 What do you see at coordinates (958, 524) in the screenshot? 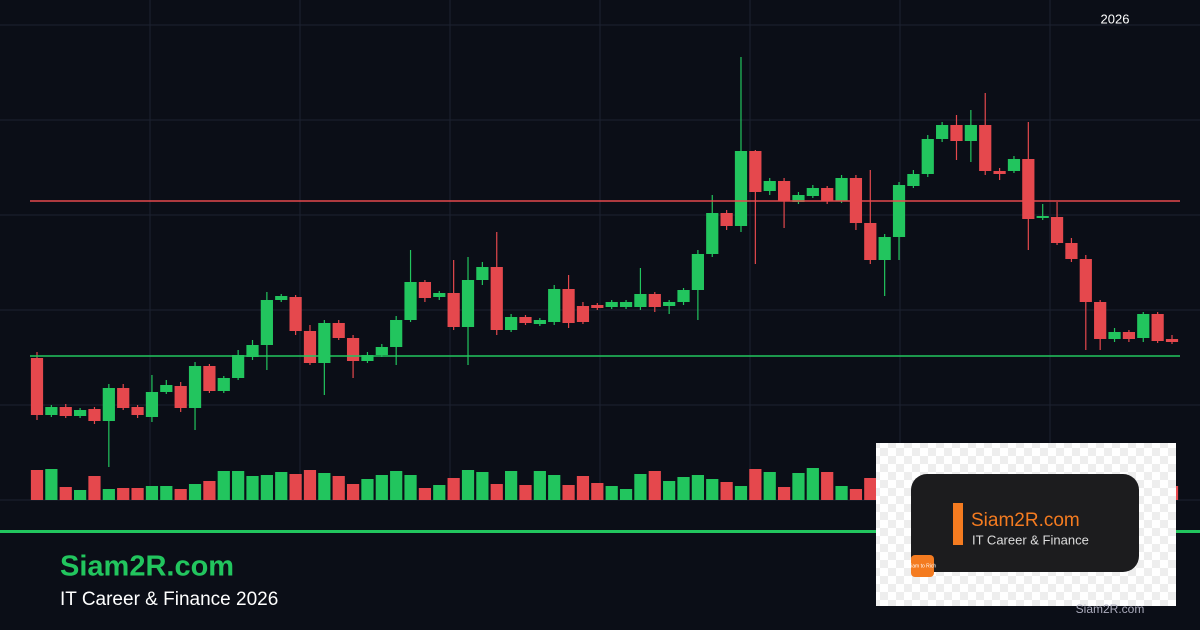
I see `logo-bar` at bounding box center [958, 524].